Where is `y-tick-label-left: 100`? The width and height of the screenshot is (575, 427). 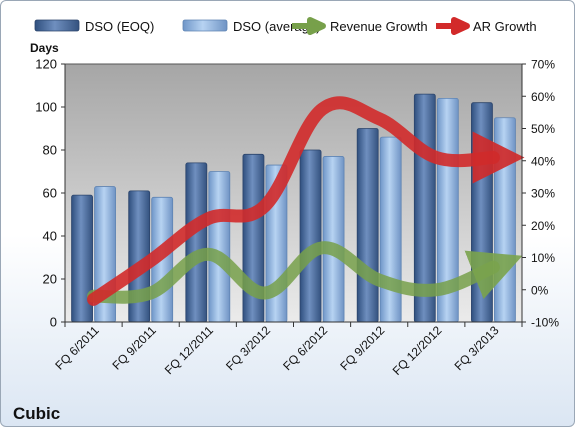 y-tick-label-left: 100 is located at coordinates (46, 107).